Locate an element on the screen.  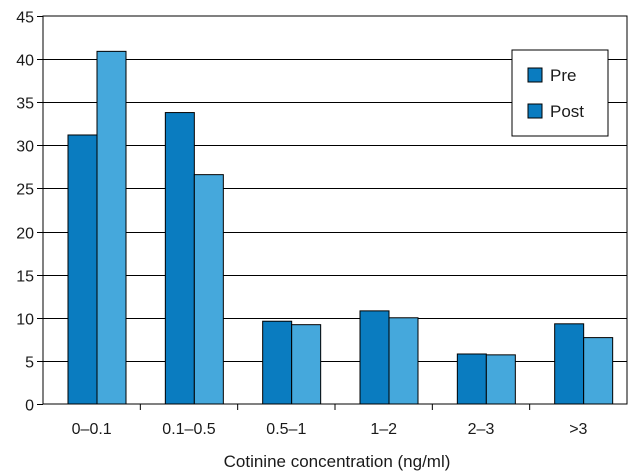
y-axis: 0 5 10 15 20 25 30 35 40 45 is located at coordinates (29, 212).